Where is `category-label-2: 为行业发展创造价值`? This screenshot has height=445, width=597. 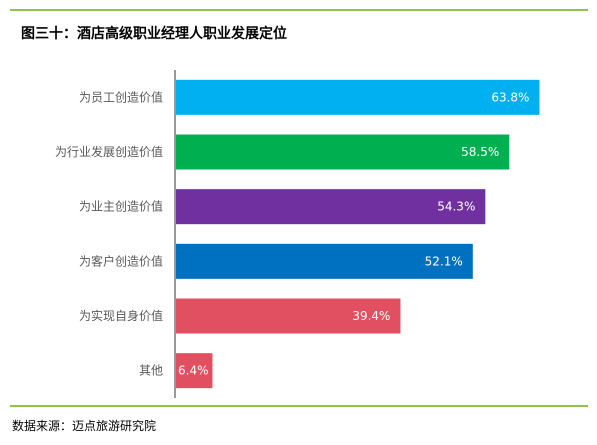
category-label-2: 为行业发展创造价值 is located at coordinates (109, 151).